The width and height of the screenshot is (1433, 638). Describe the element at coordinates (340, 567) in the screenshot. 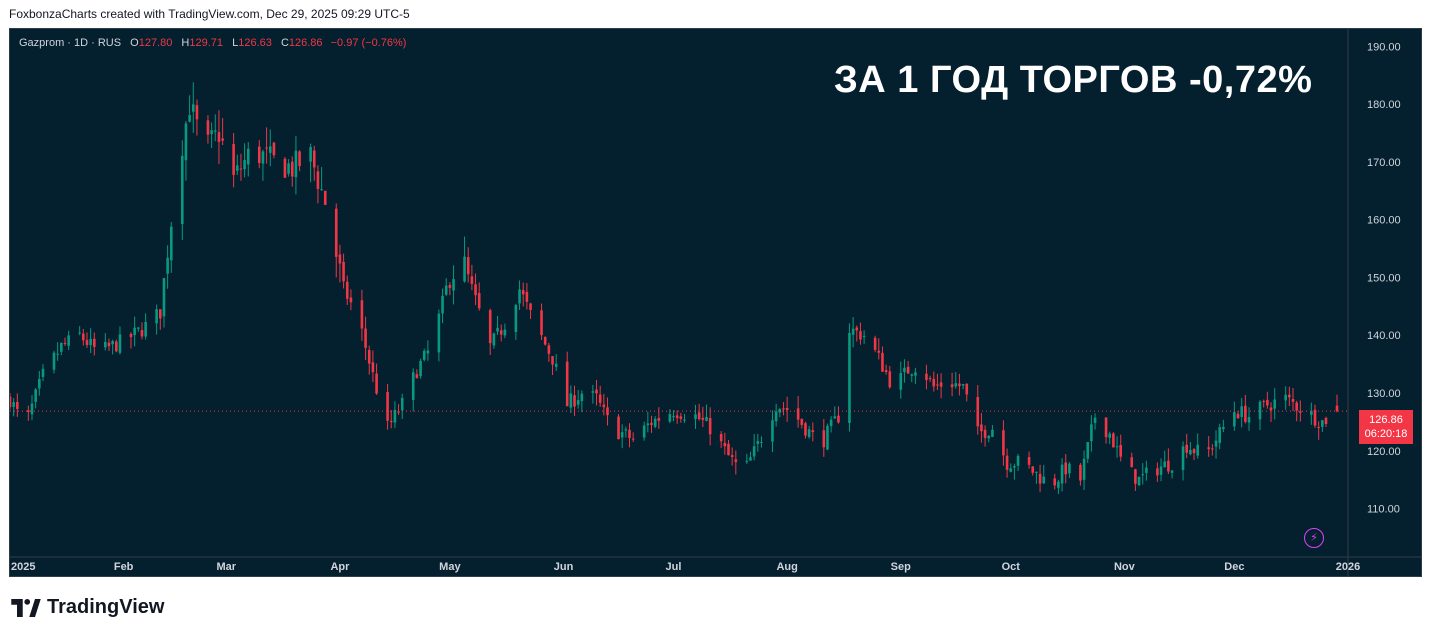

I see `x-tick-label: Apr` at that location.